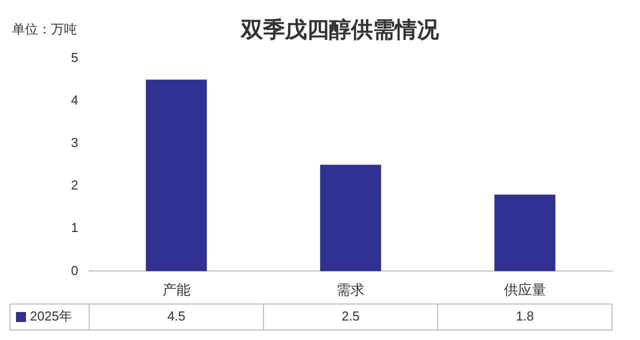 This screenshot has width=640, height=340. Describe the element at coordinates (350, 289) in the screenshot. I see `x-tick-label: 需求` at that location.